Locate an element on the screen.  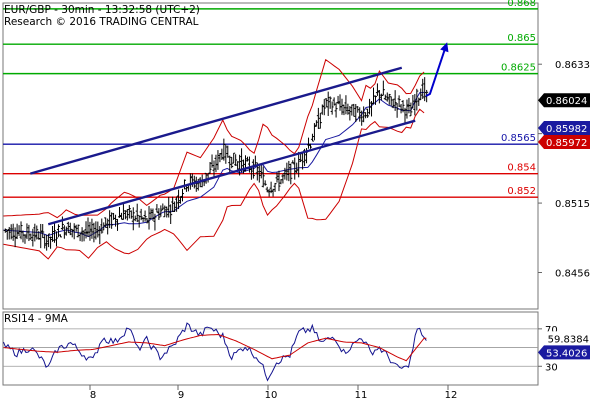
rsi-ma-line is located at coordinates (215, 347).